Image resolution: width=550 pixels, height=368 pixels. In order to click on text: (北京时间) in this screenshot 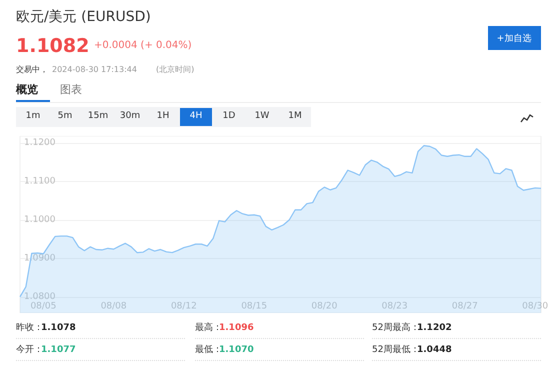, I will do `click(175, 69)`.